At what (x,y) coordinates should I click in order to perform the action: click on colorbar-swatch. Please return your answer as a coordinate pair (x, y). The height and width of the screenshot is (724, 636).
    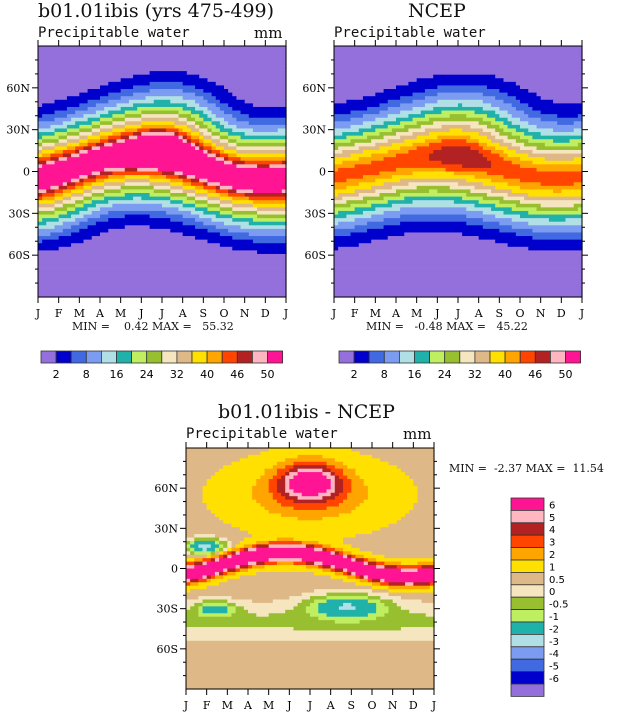
    Looking at the image, I should click on (527, 516).